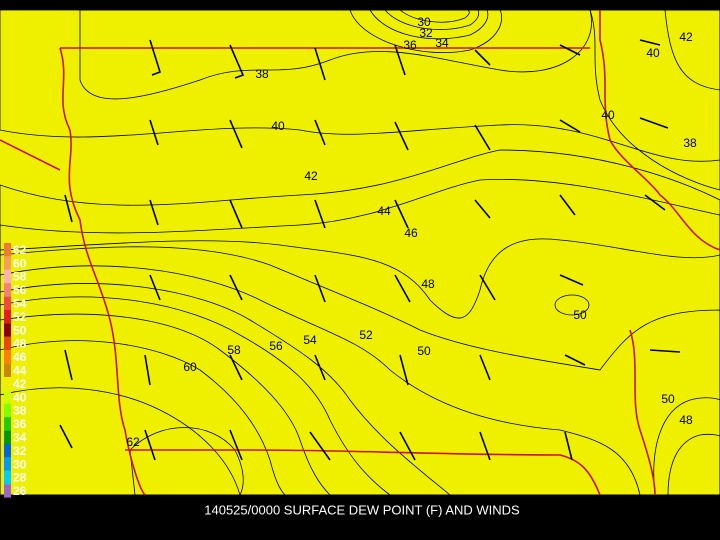 The image size is (720, 540). I want to click on legend-label: 30, so click(20, 464).